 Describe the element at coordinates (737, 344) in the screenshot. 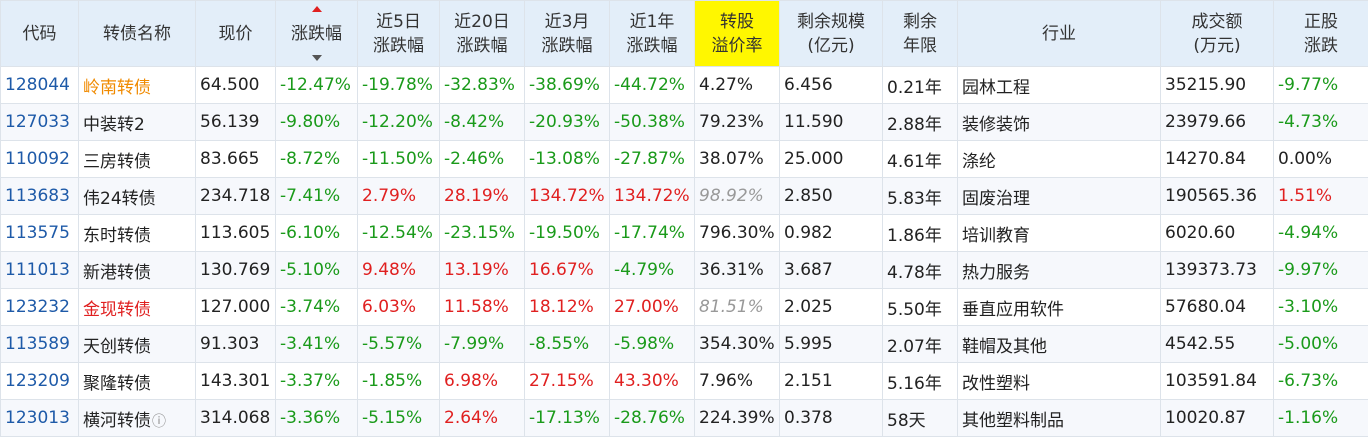

I see `premium-cell: 354.30%` at that location.